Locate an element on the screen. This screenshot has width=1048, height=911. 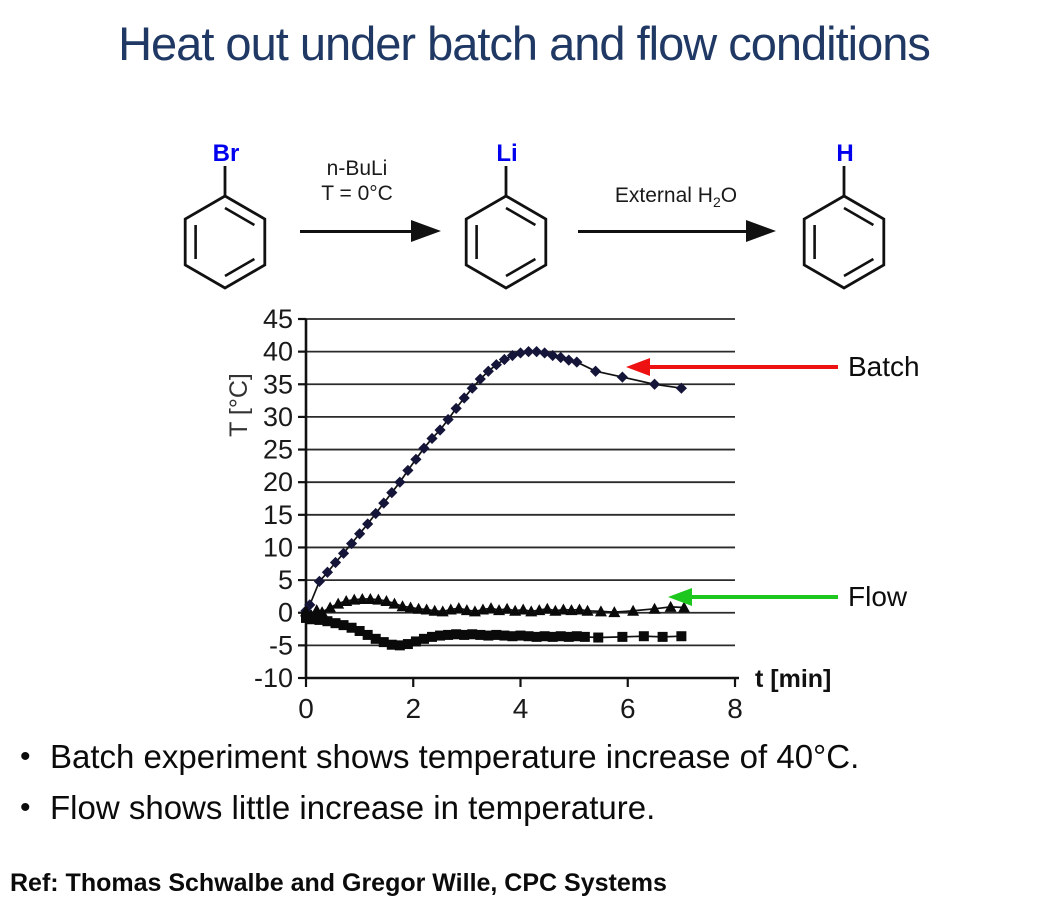
benzene-structure: H is located at coordinates (844, 216).